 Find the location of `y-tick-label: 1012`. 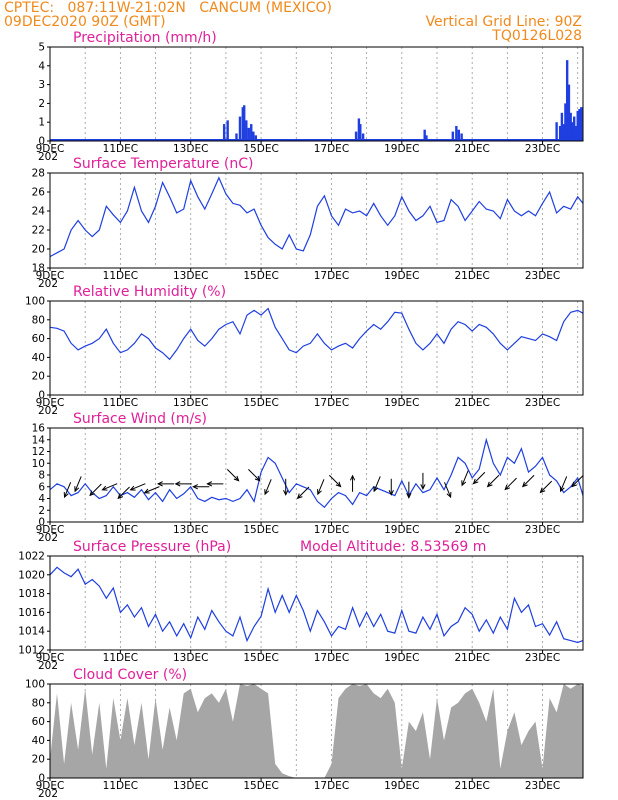

y-tick-label: 1012 is located at coordinates (31, 651).